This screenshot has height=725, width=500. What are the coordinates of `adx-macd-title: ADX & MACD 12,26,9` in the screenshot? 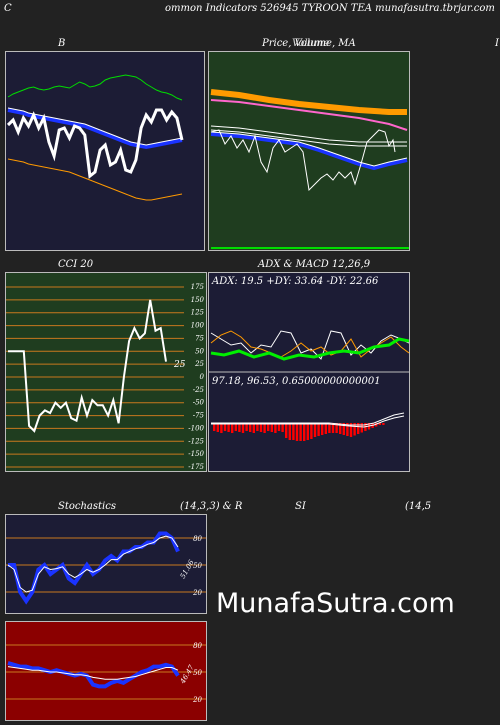 It's located at (314, 264).